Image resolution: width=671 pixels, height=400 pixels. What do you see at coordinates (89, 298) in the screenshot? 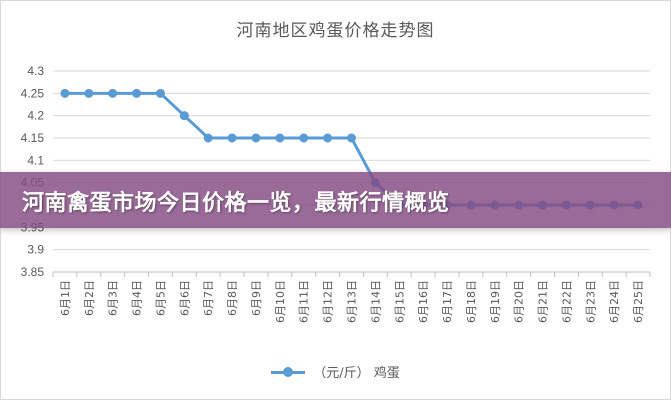
I see `x-tick-label: 6月2日` at bounding box center [89, 298].